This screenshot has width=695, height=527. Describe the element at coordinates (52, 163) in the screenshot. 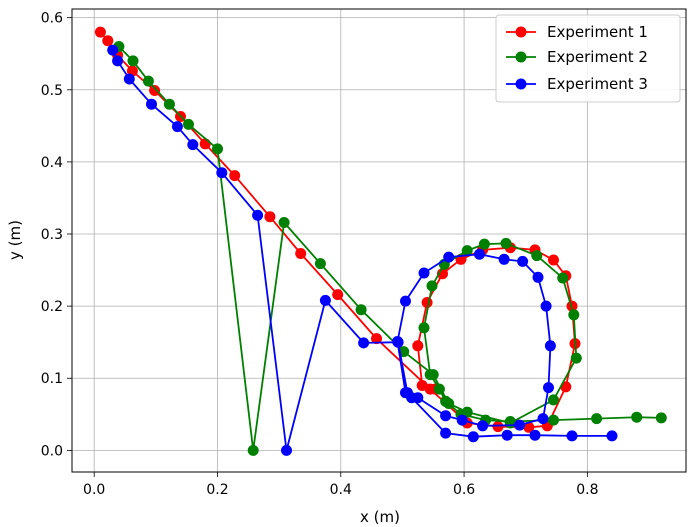

I see `y-tick-label: 0.4` at that location.